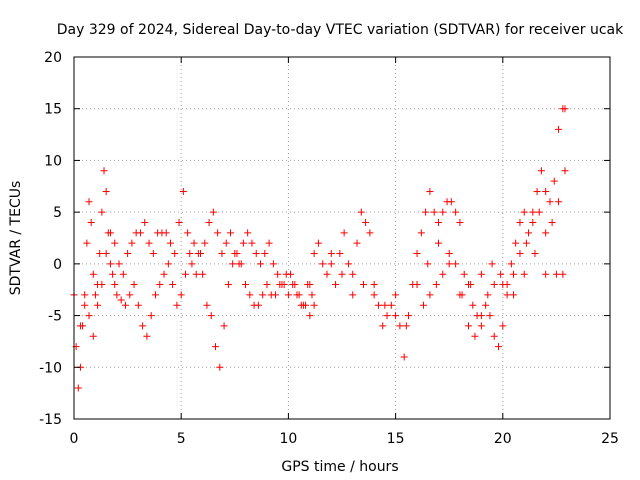 The width and height of the screenshot is (640, 480). I want to click on x-tick-label: 0, so click(74, 439).